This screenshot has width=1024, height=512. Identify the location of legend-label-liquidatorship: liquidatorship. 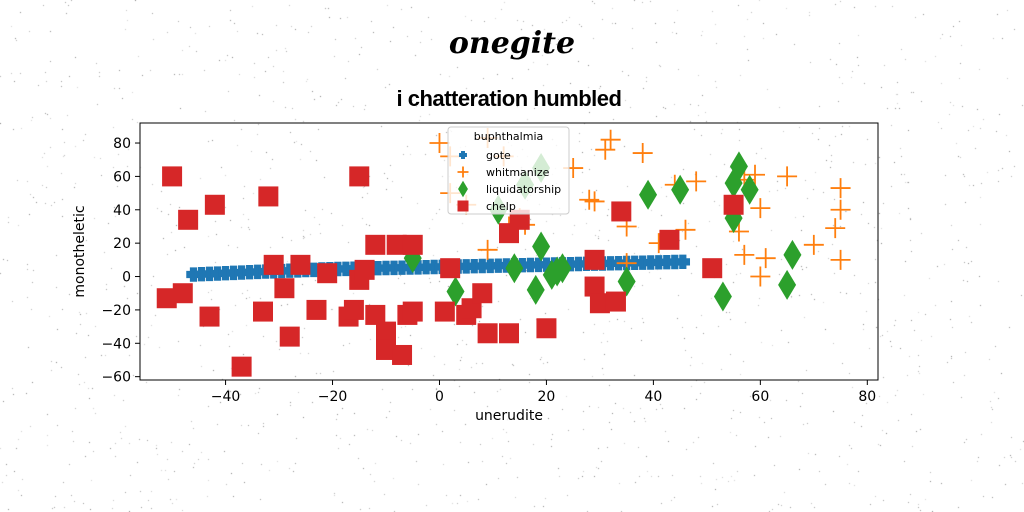
(523, 189).